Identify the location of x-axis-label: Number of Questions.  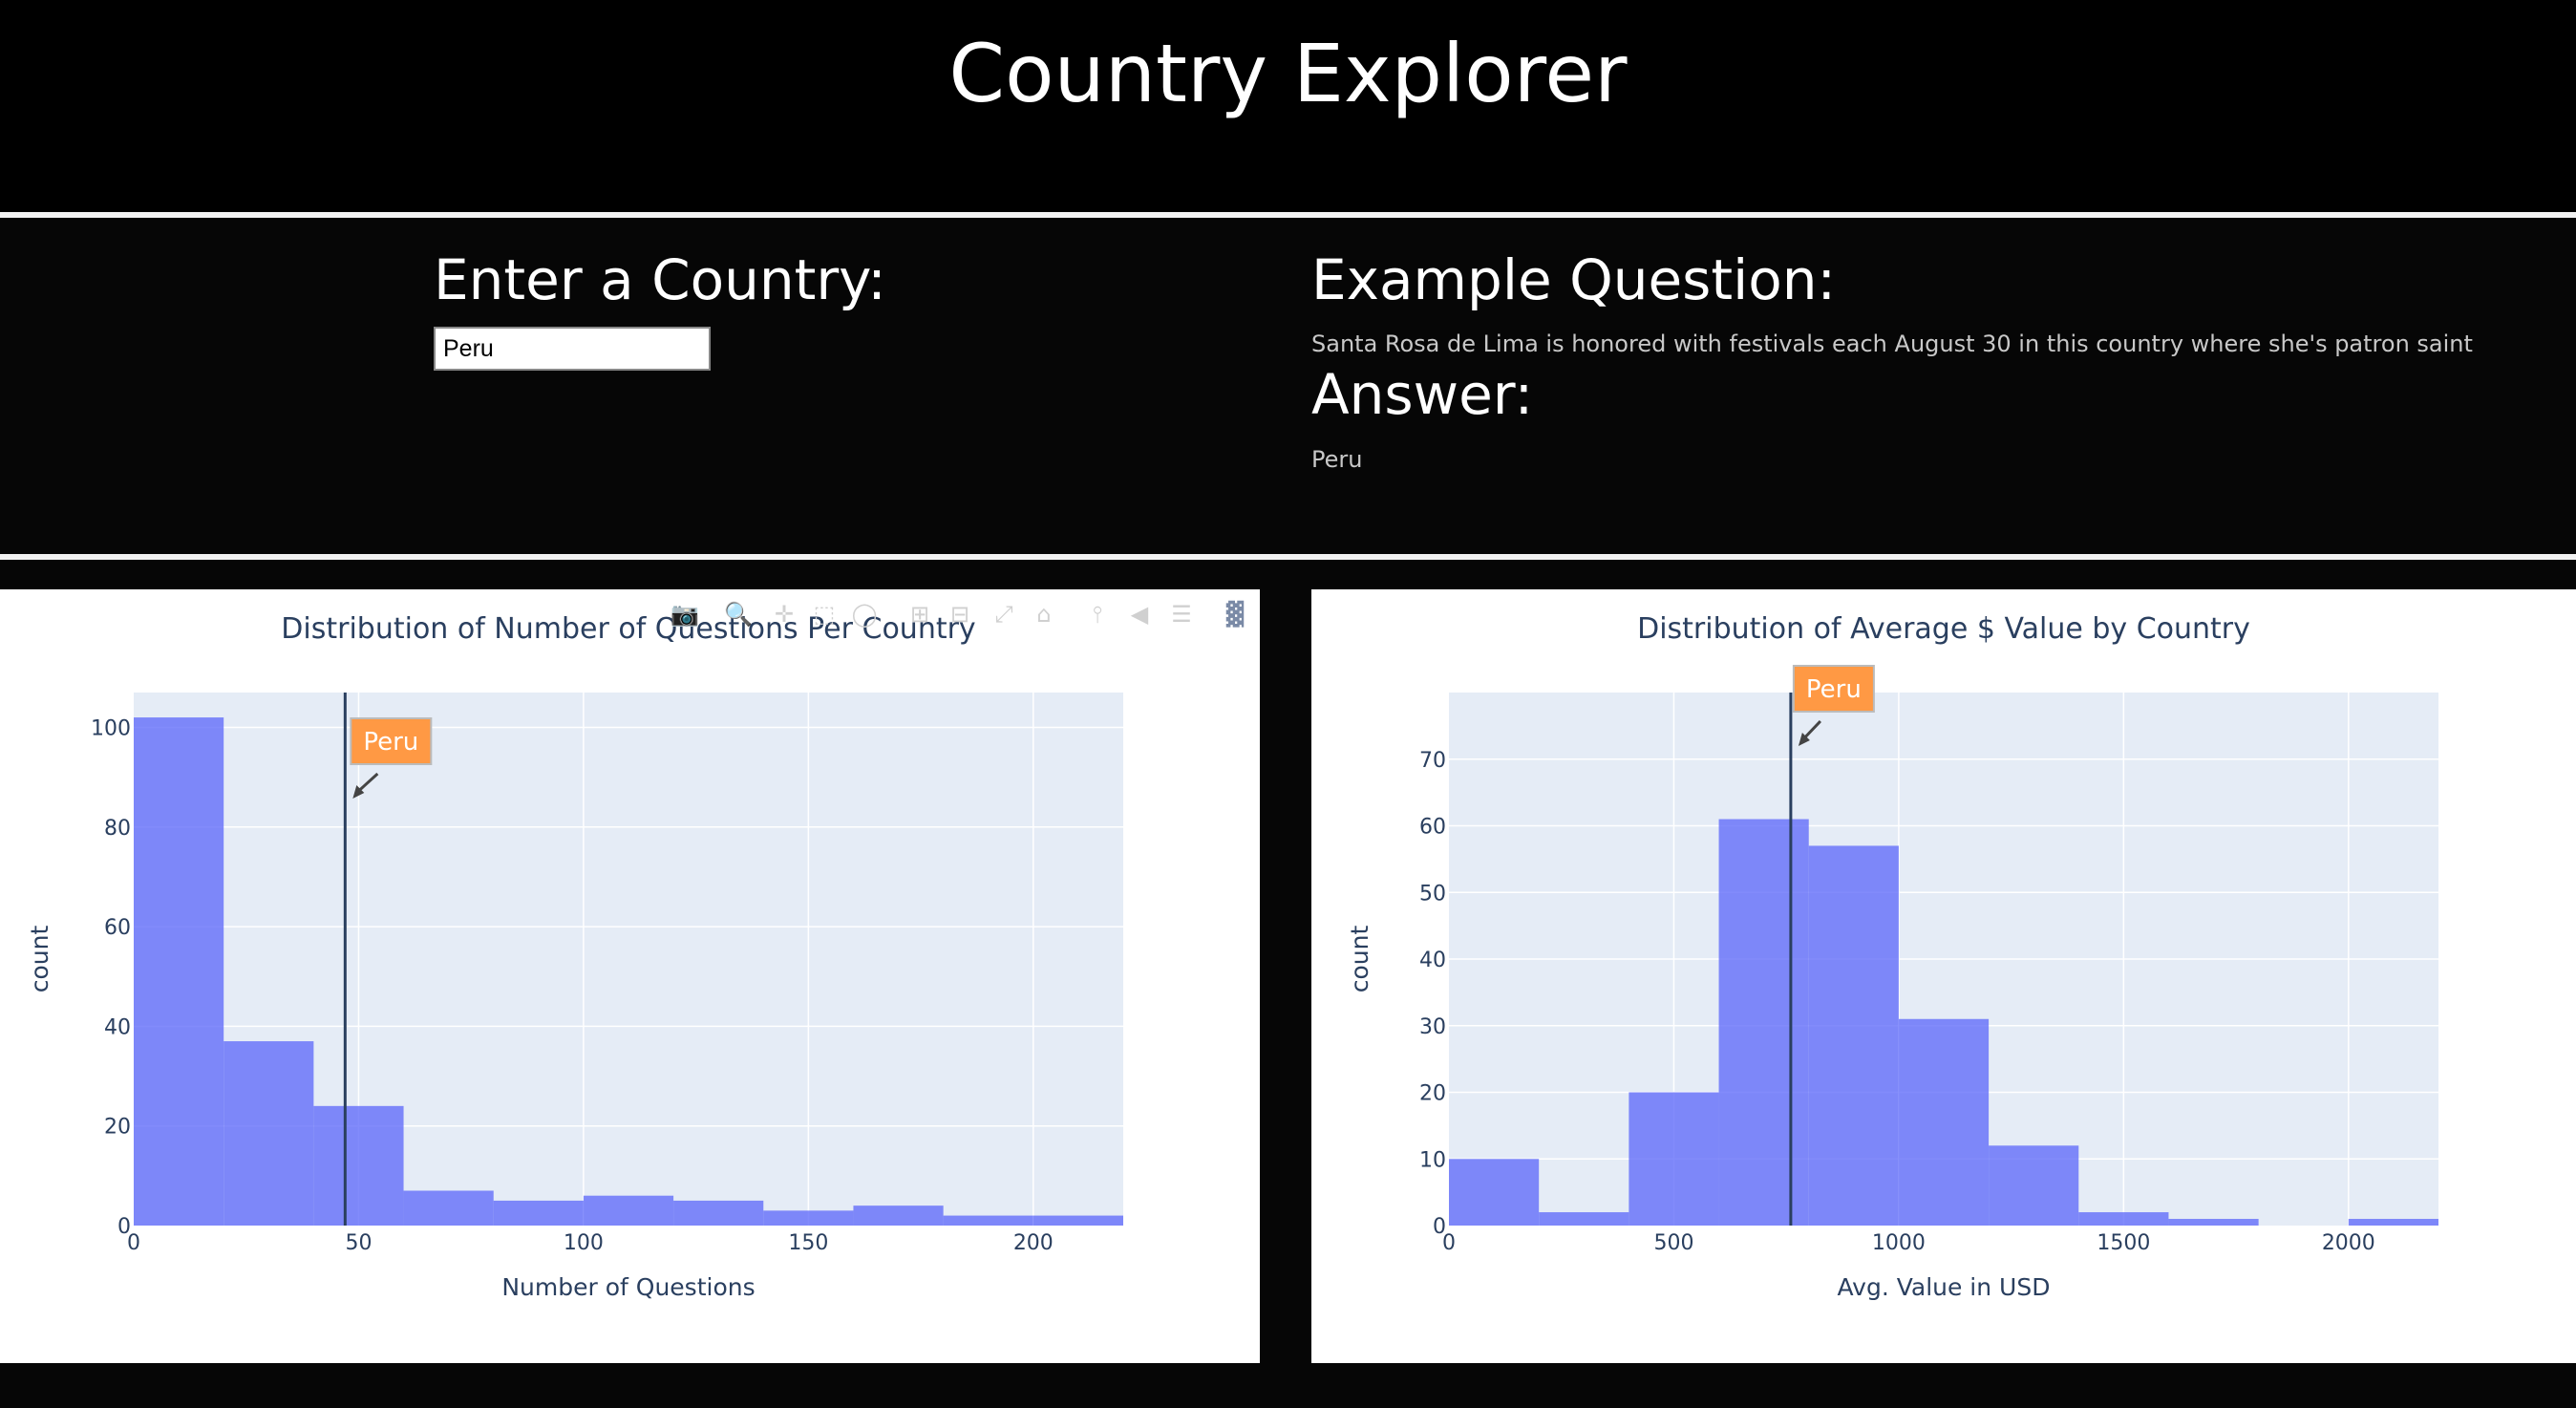
(628, 1287).